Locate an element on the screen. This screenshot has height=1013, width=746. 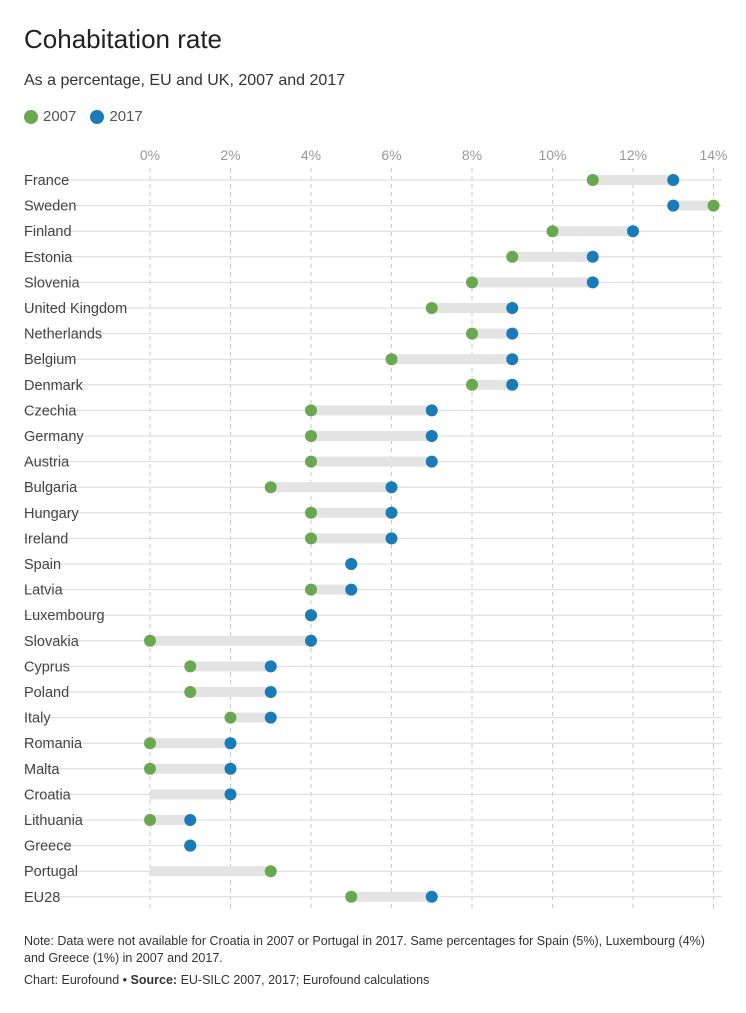
legend-item-2017: 2017 is located at coordinates (116, 116).